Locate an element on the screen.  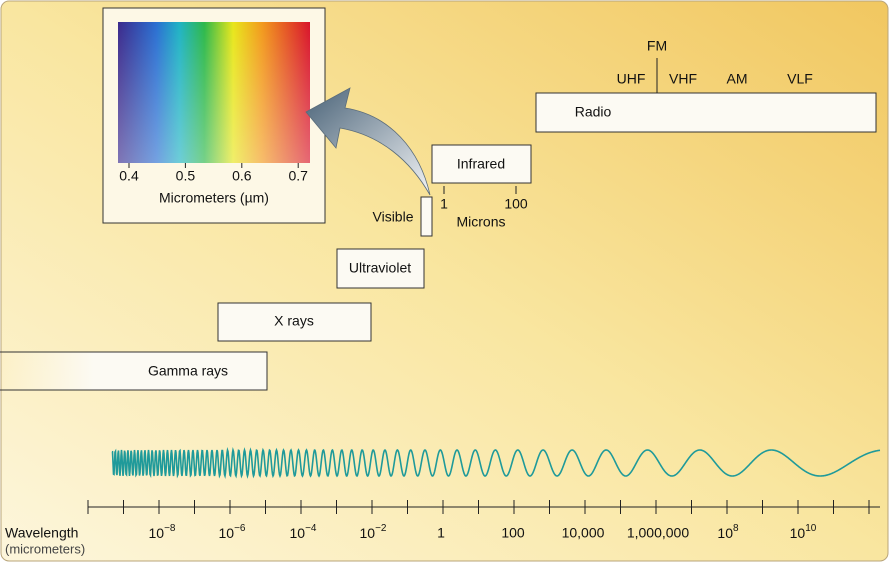
tick-exponent: −8 is located at coordinates (170, 528).